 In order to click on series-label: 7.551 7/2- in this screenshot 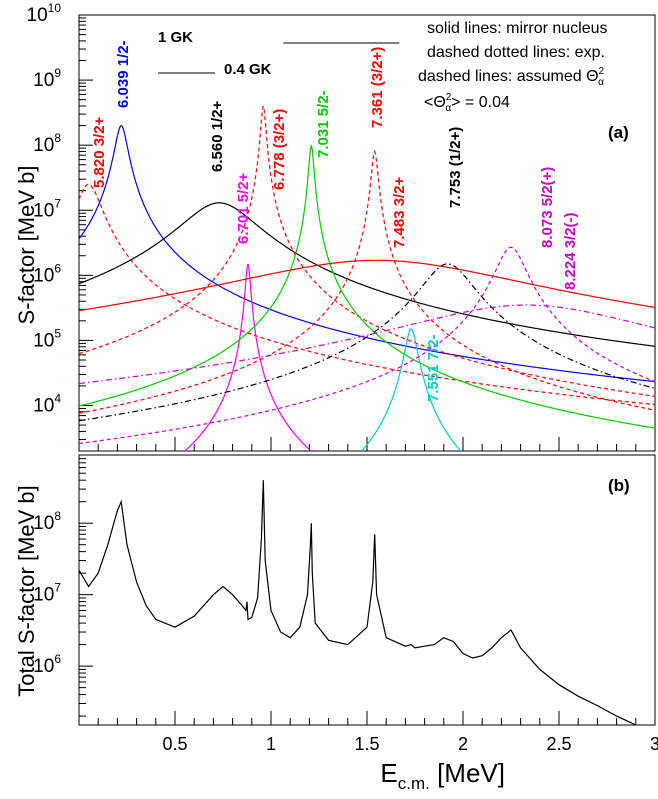, I will do `click(433, 368)`.